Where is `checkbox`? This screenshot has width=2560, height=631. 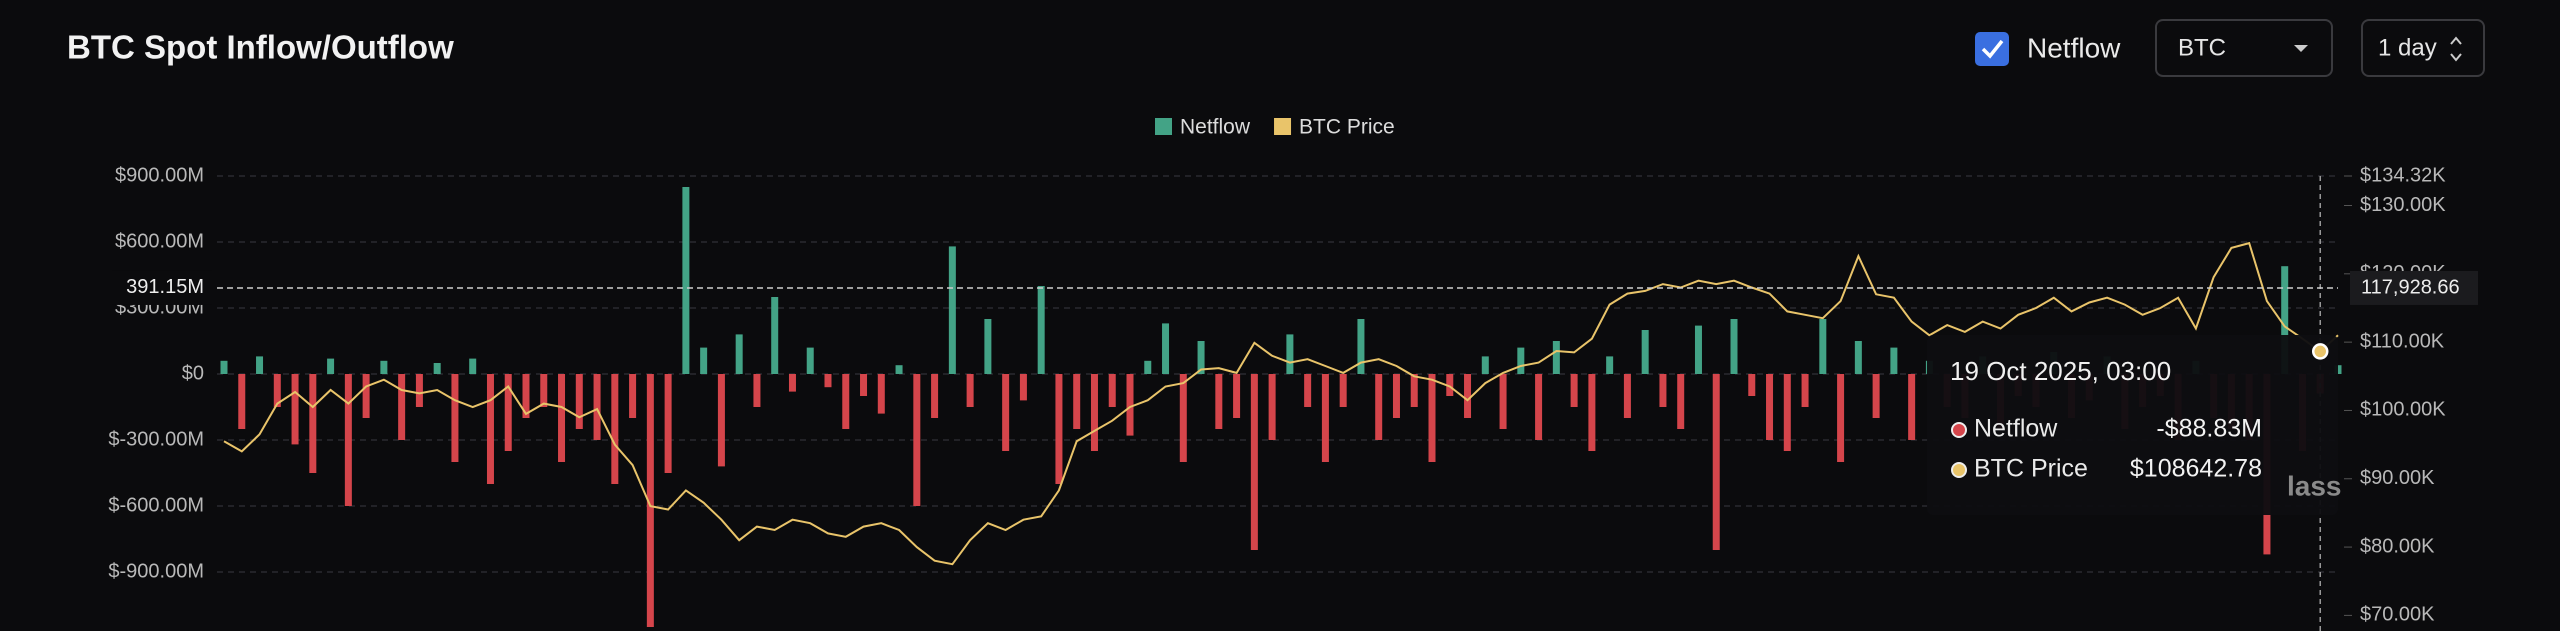 checkbox is located at coordinates (1992, 49).